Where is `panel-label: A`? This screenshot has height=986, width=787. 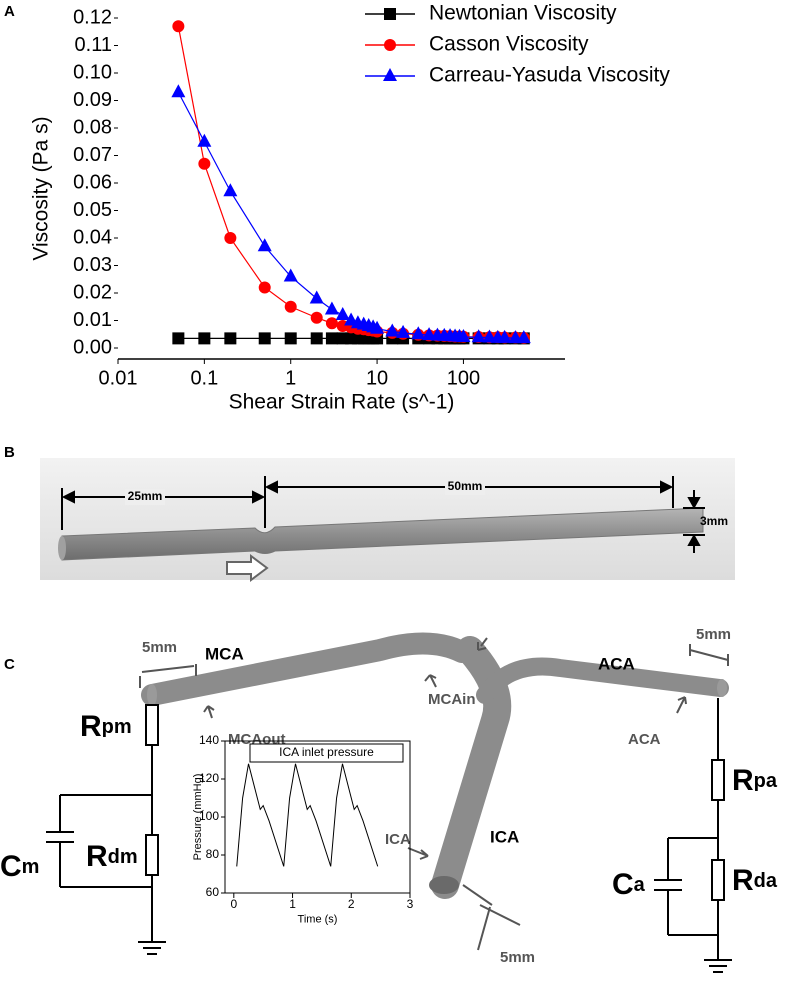 panel-label: A is located at coordinates (9, 11).